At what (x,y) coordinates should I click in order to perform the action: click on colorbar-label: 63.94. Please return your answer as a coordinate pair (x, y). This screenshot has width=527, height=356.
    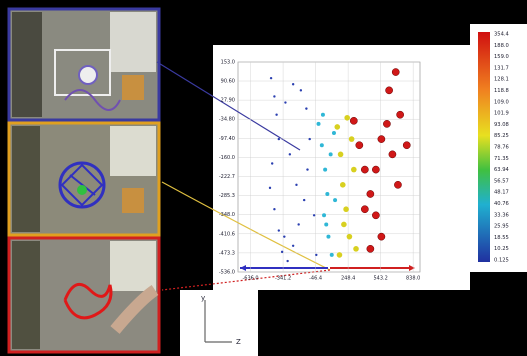
    Looking at the image, I should click on (502, 170).